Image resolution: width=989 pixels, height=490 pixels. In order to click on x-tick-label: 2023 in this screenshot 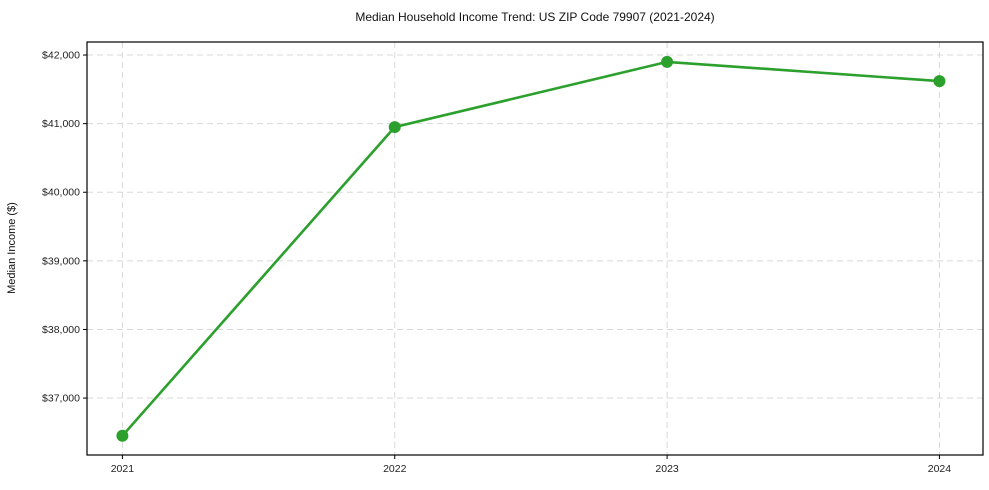, I will do `click(667, 469)`.